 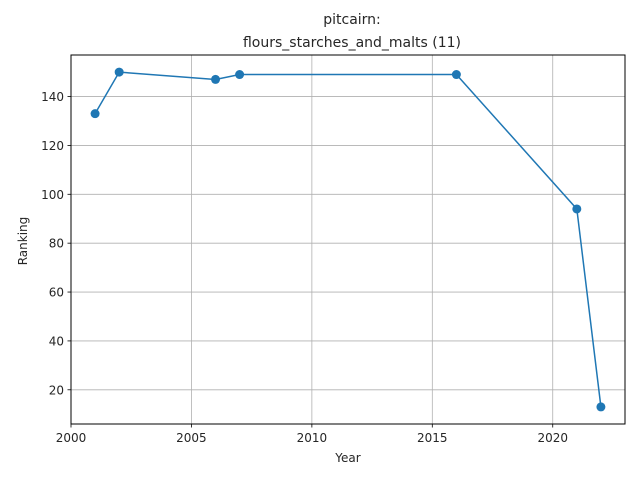 I want to click on chart-title-line-1: pitcairn:, so click(x=352, y=20).